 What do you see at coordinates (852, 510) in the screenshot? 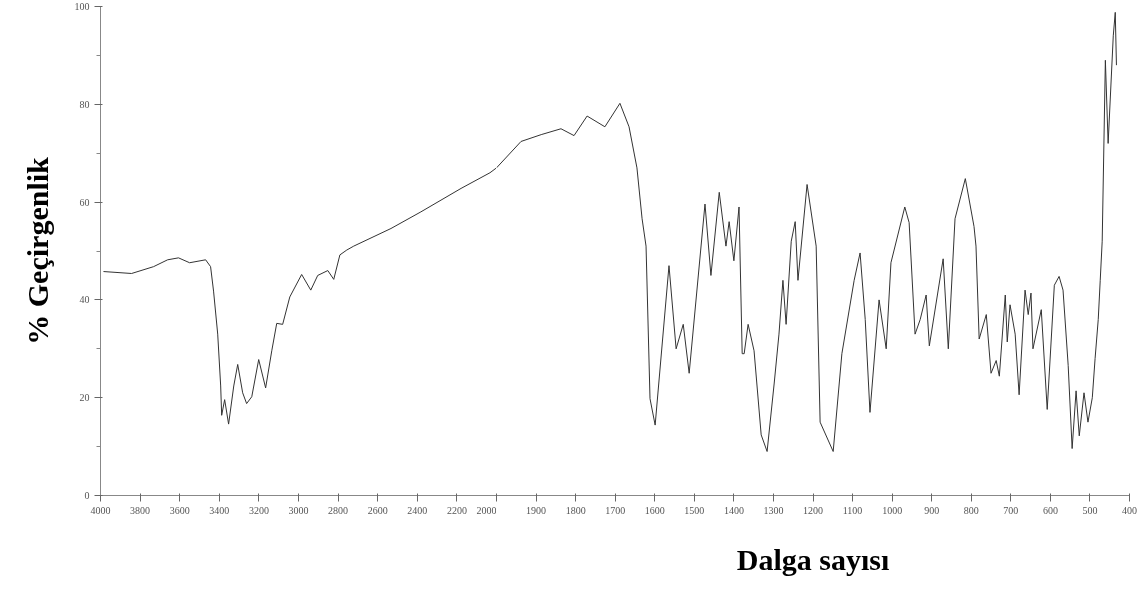
I see `x-tick-label: 1100` at bounding box center [852, 510].